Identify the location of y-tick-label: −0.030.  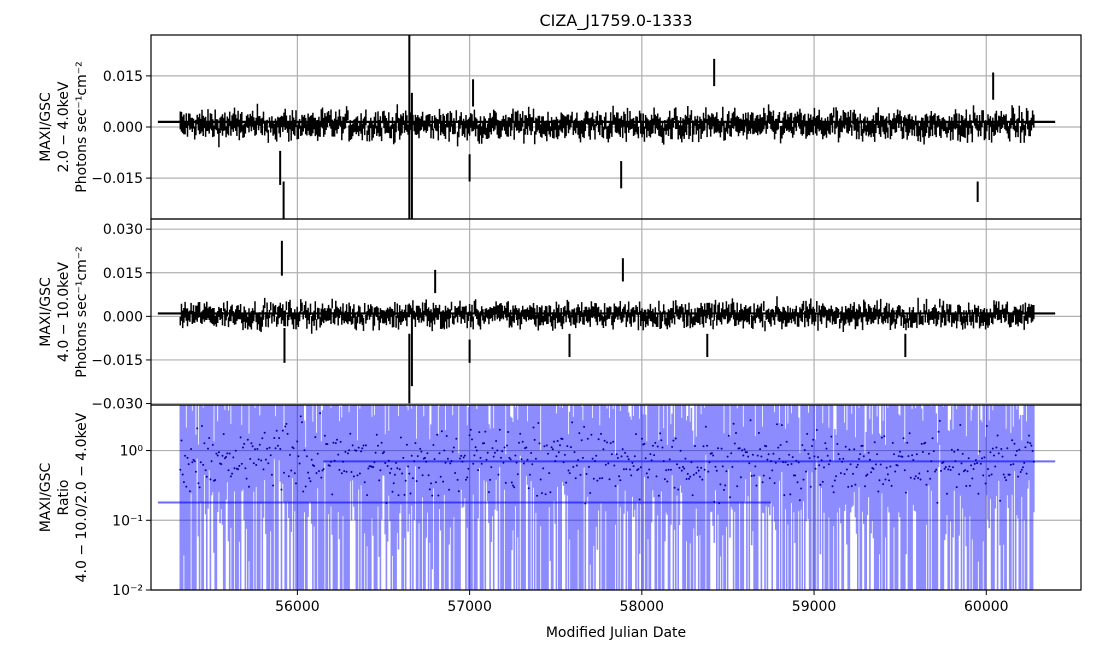
(117, 405).